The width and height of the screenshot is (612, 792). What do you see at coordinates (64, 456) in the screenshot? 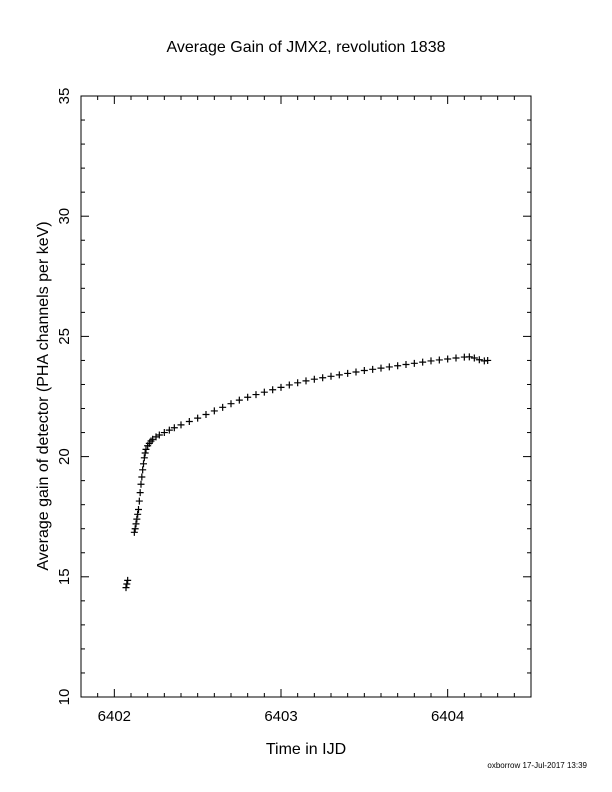
I see `y-tick-label: 20` at bounding box center [64, 456].